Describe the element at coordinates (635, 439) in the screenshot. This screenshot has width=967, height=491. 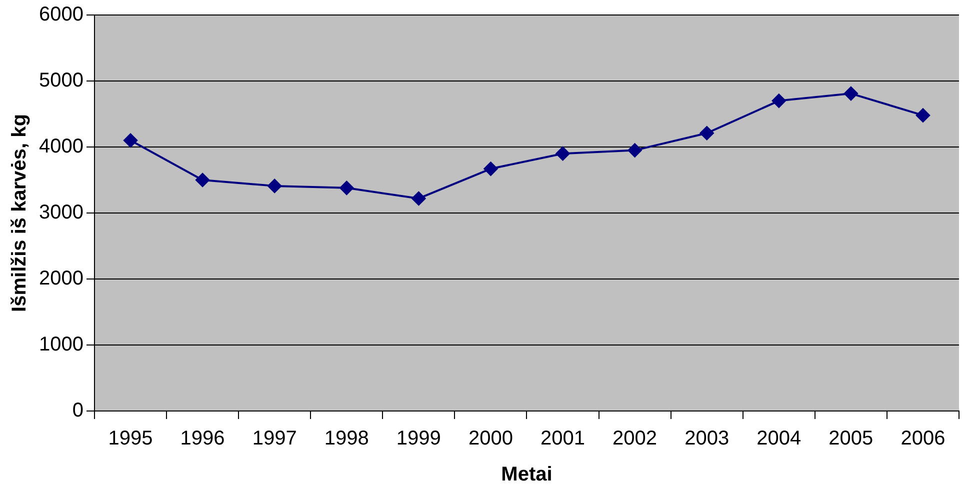
I see `x-tick-label: 2002` at that location.